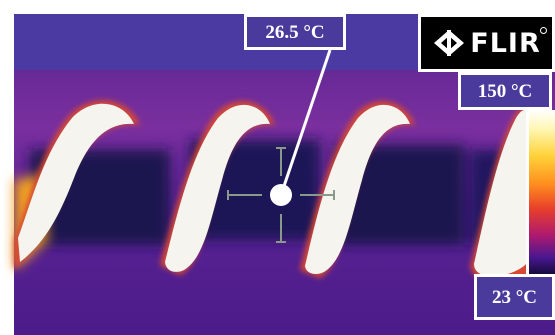 This screenshot has height=335, width=555. What do you see at coordinates (543, 30) in the screenshot?
I see `registered-mark-icon` at bounding box center [543, 30].